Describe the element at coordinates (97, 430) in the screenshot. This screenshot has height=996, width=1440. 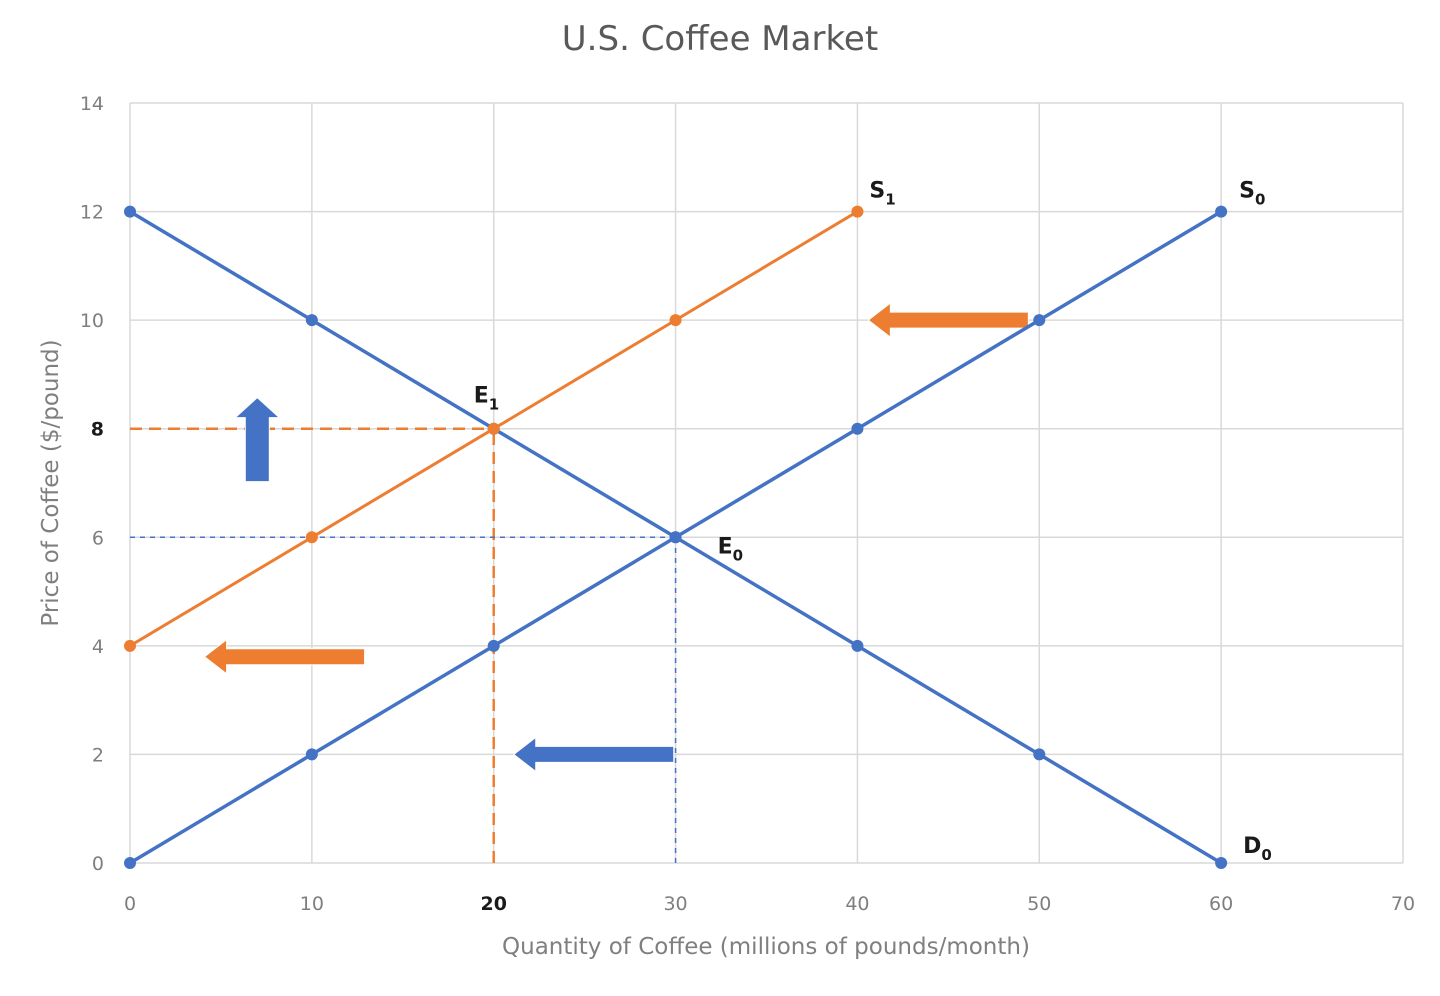
I see `y-tick-label: 8` at that location.